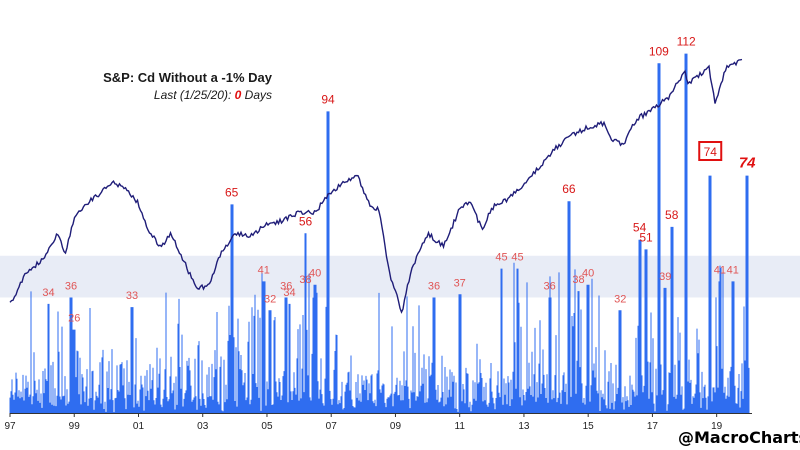 The height and width of the screenshot is (450, 800). What do you see at coordinates (640, 228) in the screenshot?
I see `data-label: 54` at bounding box center [640, 228].